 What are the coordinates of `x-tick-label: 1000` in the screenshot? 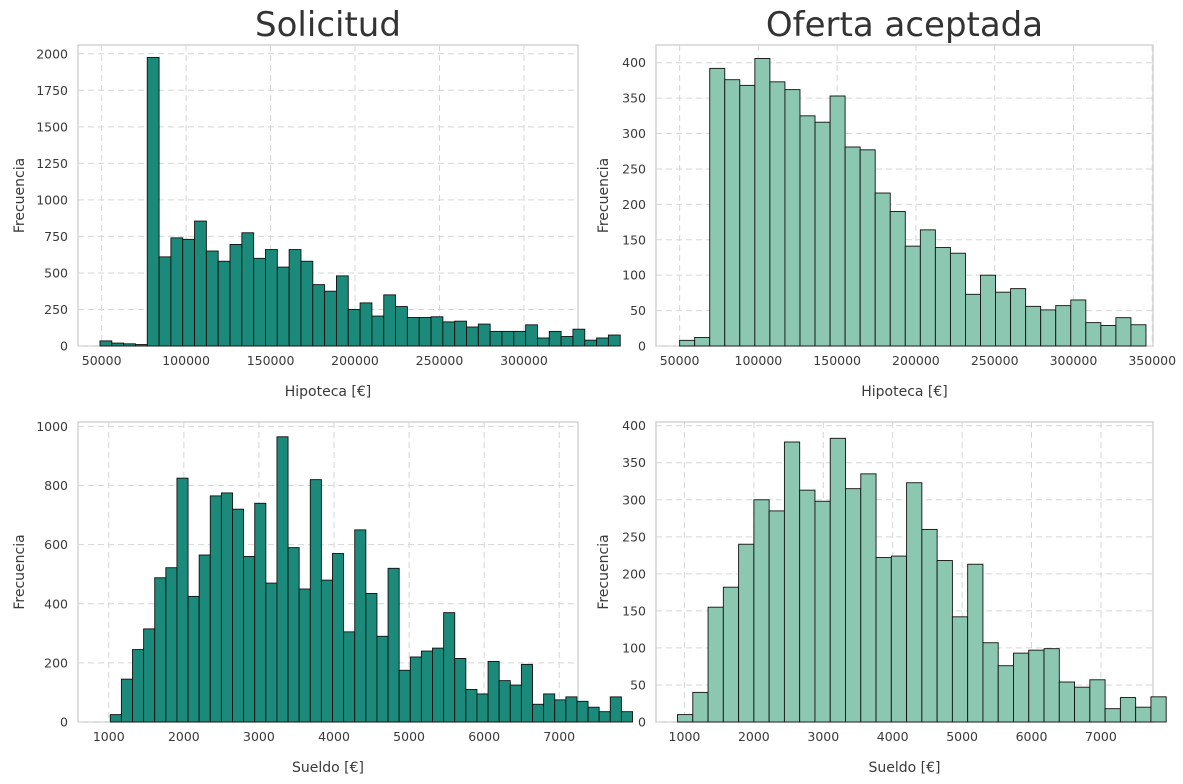 It's located at (109, 736).